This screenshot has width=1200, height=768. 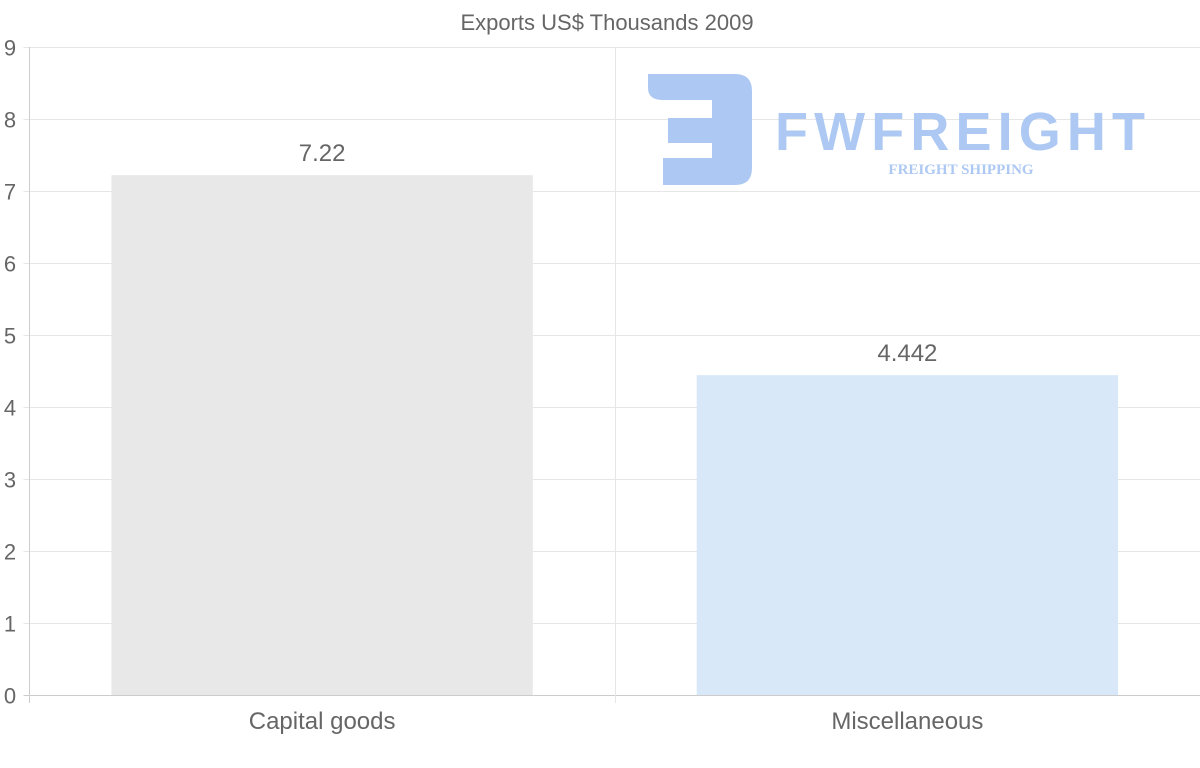 I want to click on bar, so click(x=907, y=535).